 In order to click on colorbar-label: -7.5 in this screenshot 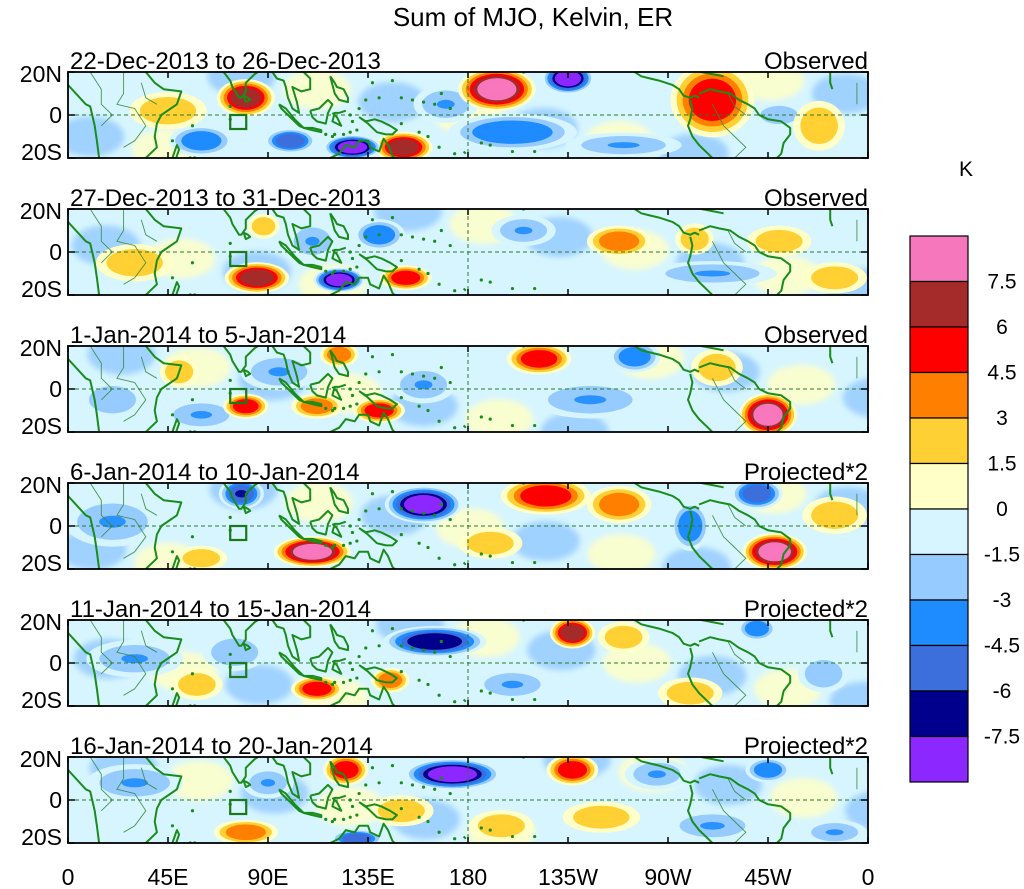, I will do `click(1002, 737)`.